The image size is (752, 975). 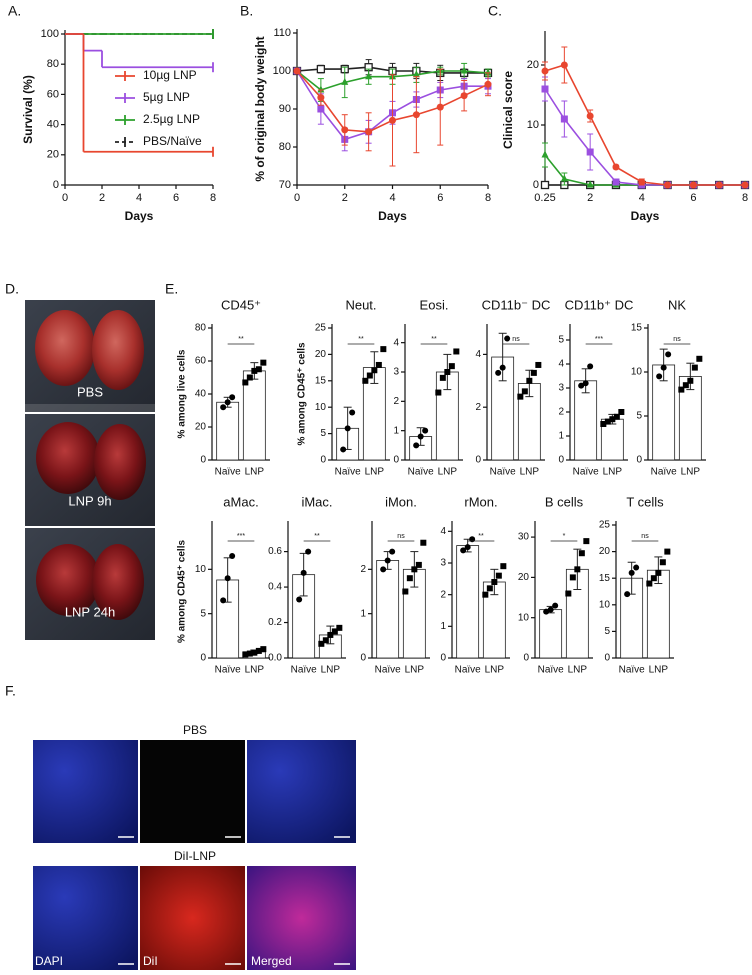 I want to click on chart-title: B cells, so click(x=564, y=501).